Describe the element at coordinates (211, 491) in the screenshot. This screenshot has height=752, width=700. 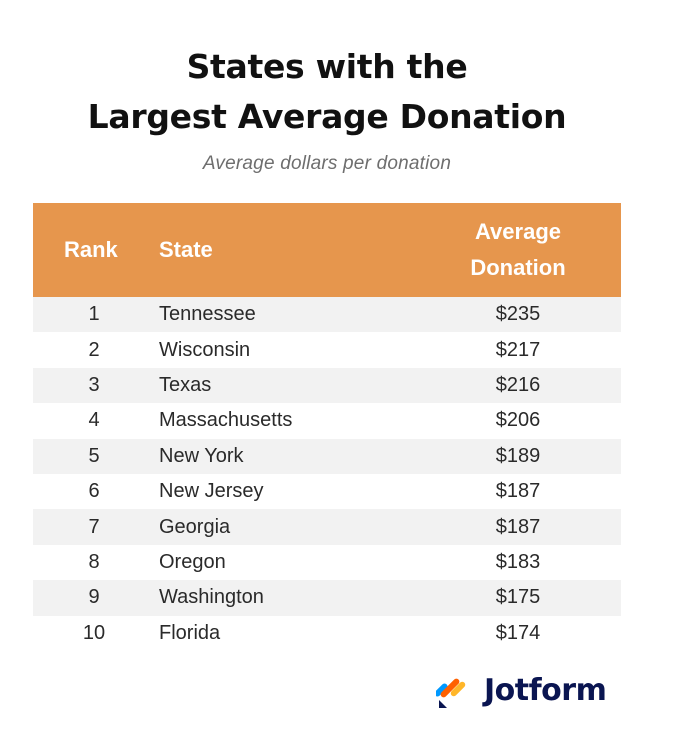
I see `state-cell: New Jersey` at that location.